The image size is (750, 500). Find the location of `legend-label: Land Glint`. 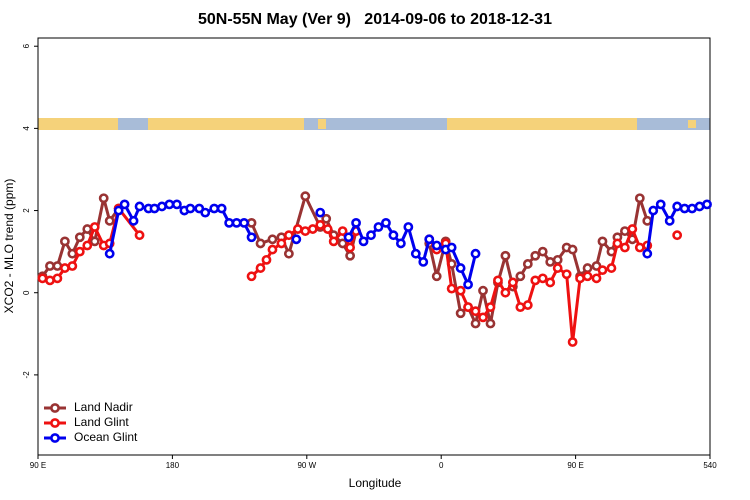

legend-label: Land Glint is located at coordinates (101, 422).